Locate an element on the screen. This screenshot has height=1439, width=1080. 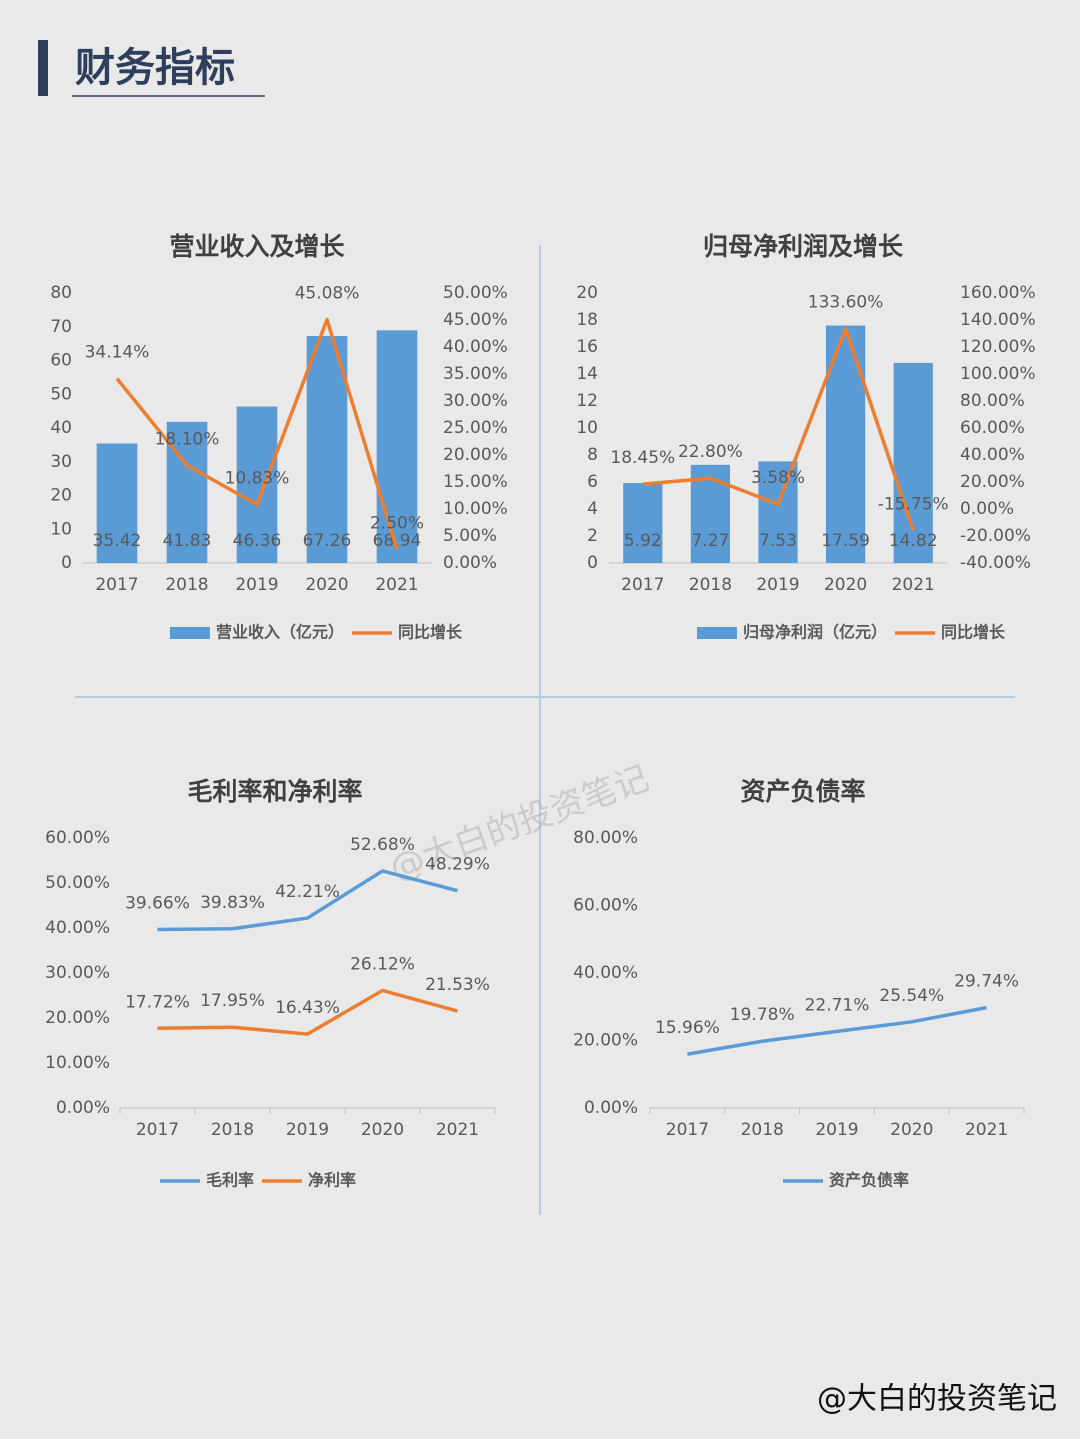
line-value-label: 39.83% is located at coordinates (232, 903).